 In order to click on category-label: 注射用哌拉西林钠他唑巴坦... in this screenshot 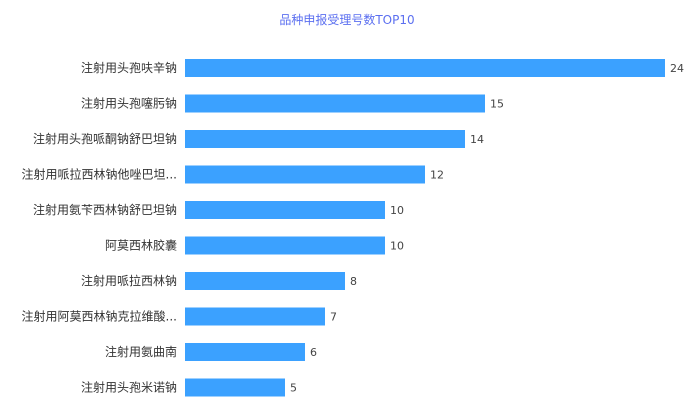, I will do `click(99, 174)`.